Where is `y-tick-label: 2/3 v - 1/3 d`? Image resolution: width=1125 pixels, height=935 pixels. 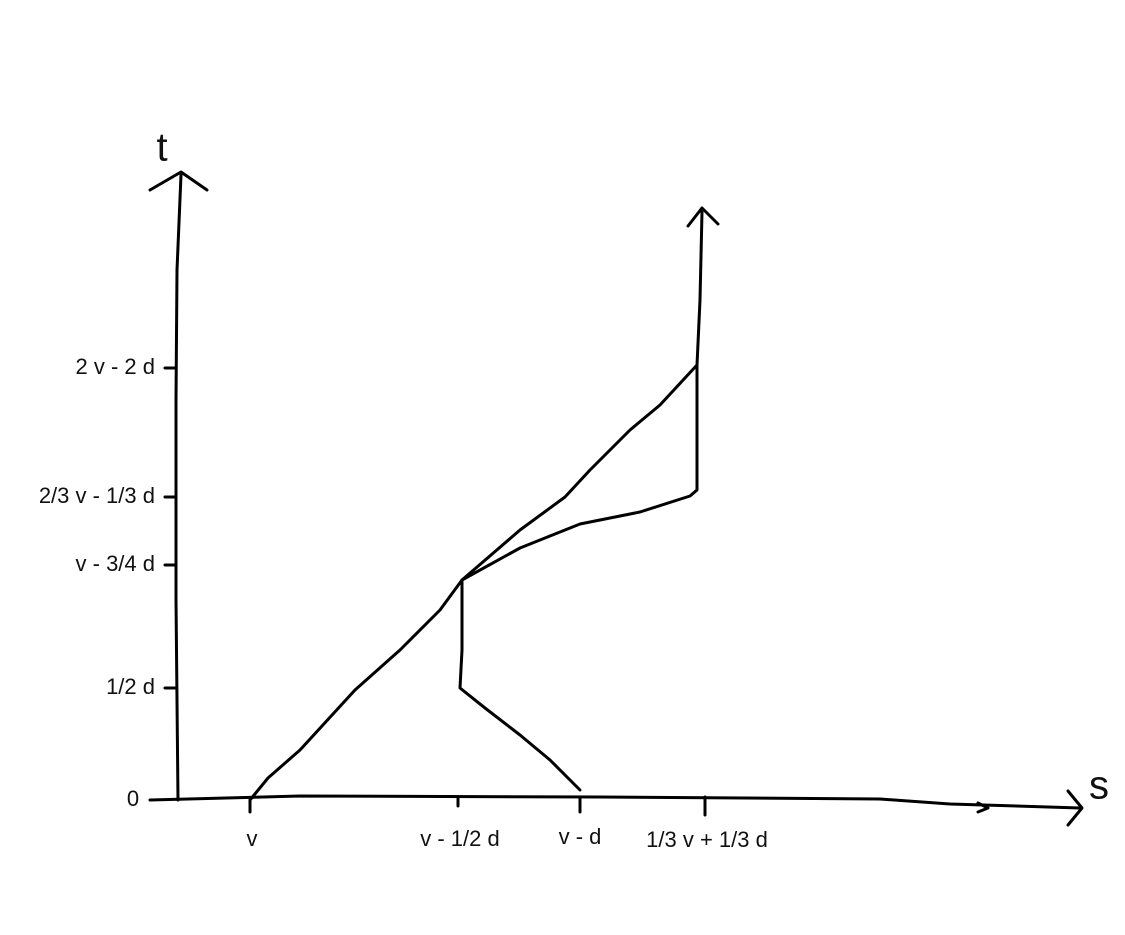
y-tick-label: 2/3 v - 1/3 d is located at coordinates (97, 495).